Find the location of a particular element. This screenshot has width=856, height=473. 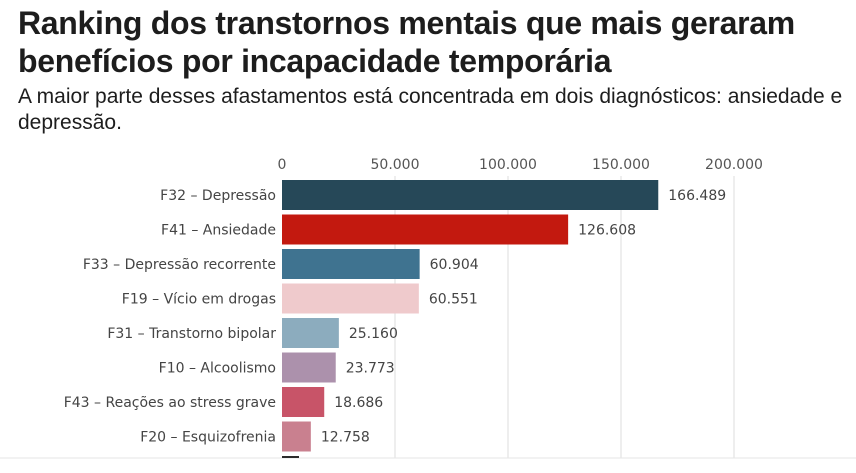

category-label: F31 – Transtorno bipolar is located at coordinates (191, 334).